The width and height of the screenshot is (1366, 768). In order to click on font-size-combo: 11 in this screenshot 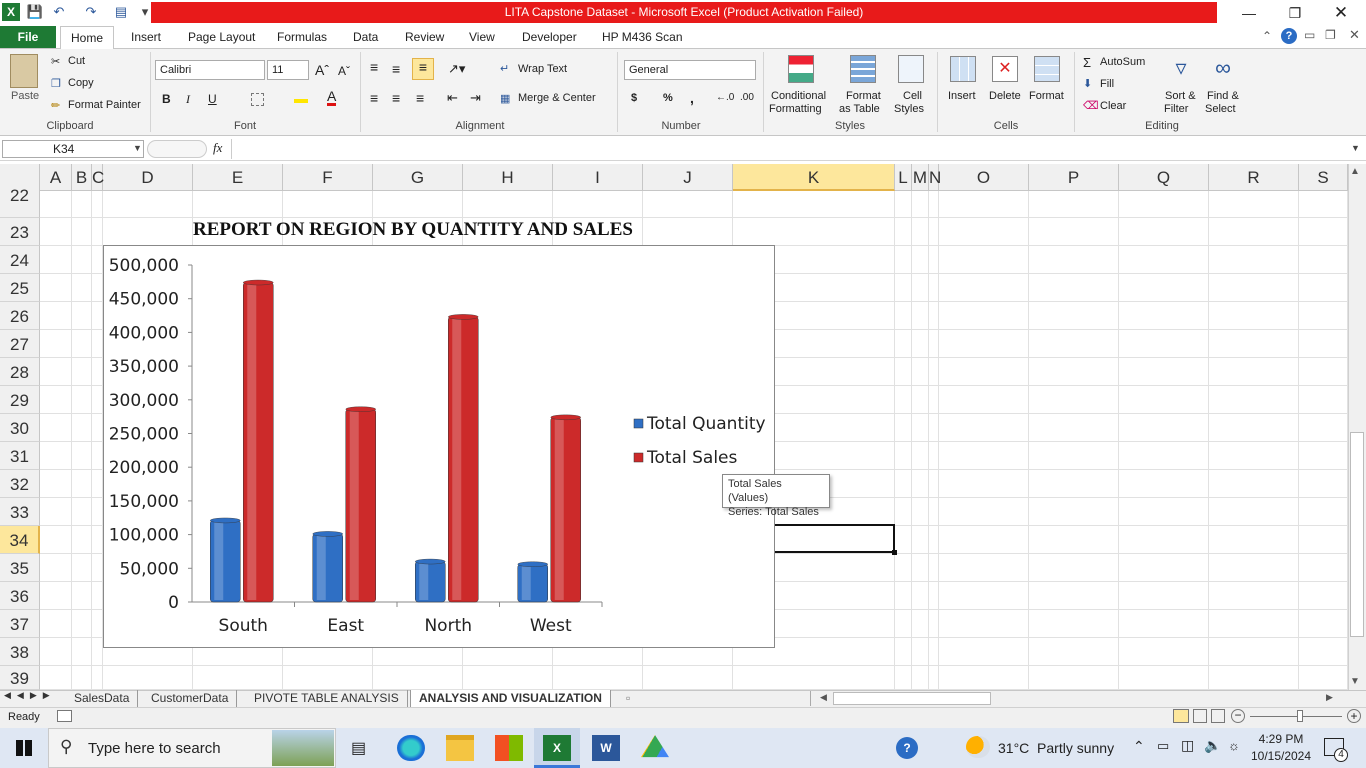, I will do `click(288, 70)`.